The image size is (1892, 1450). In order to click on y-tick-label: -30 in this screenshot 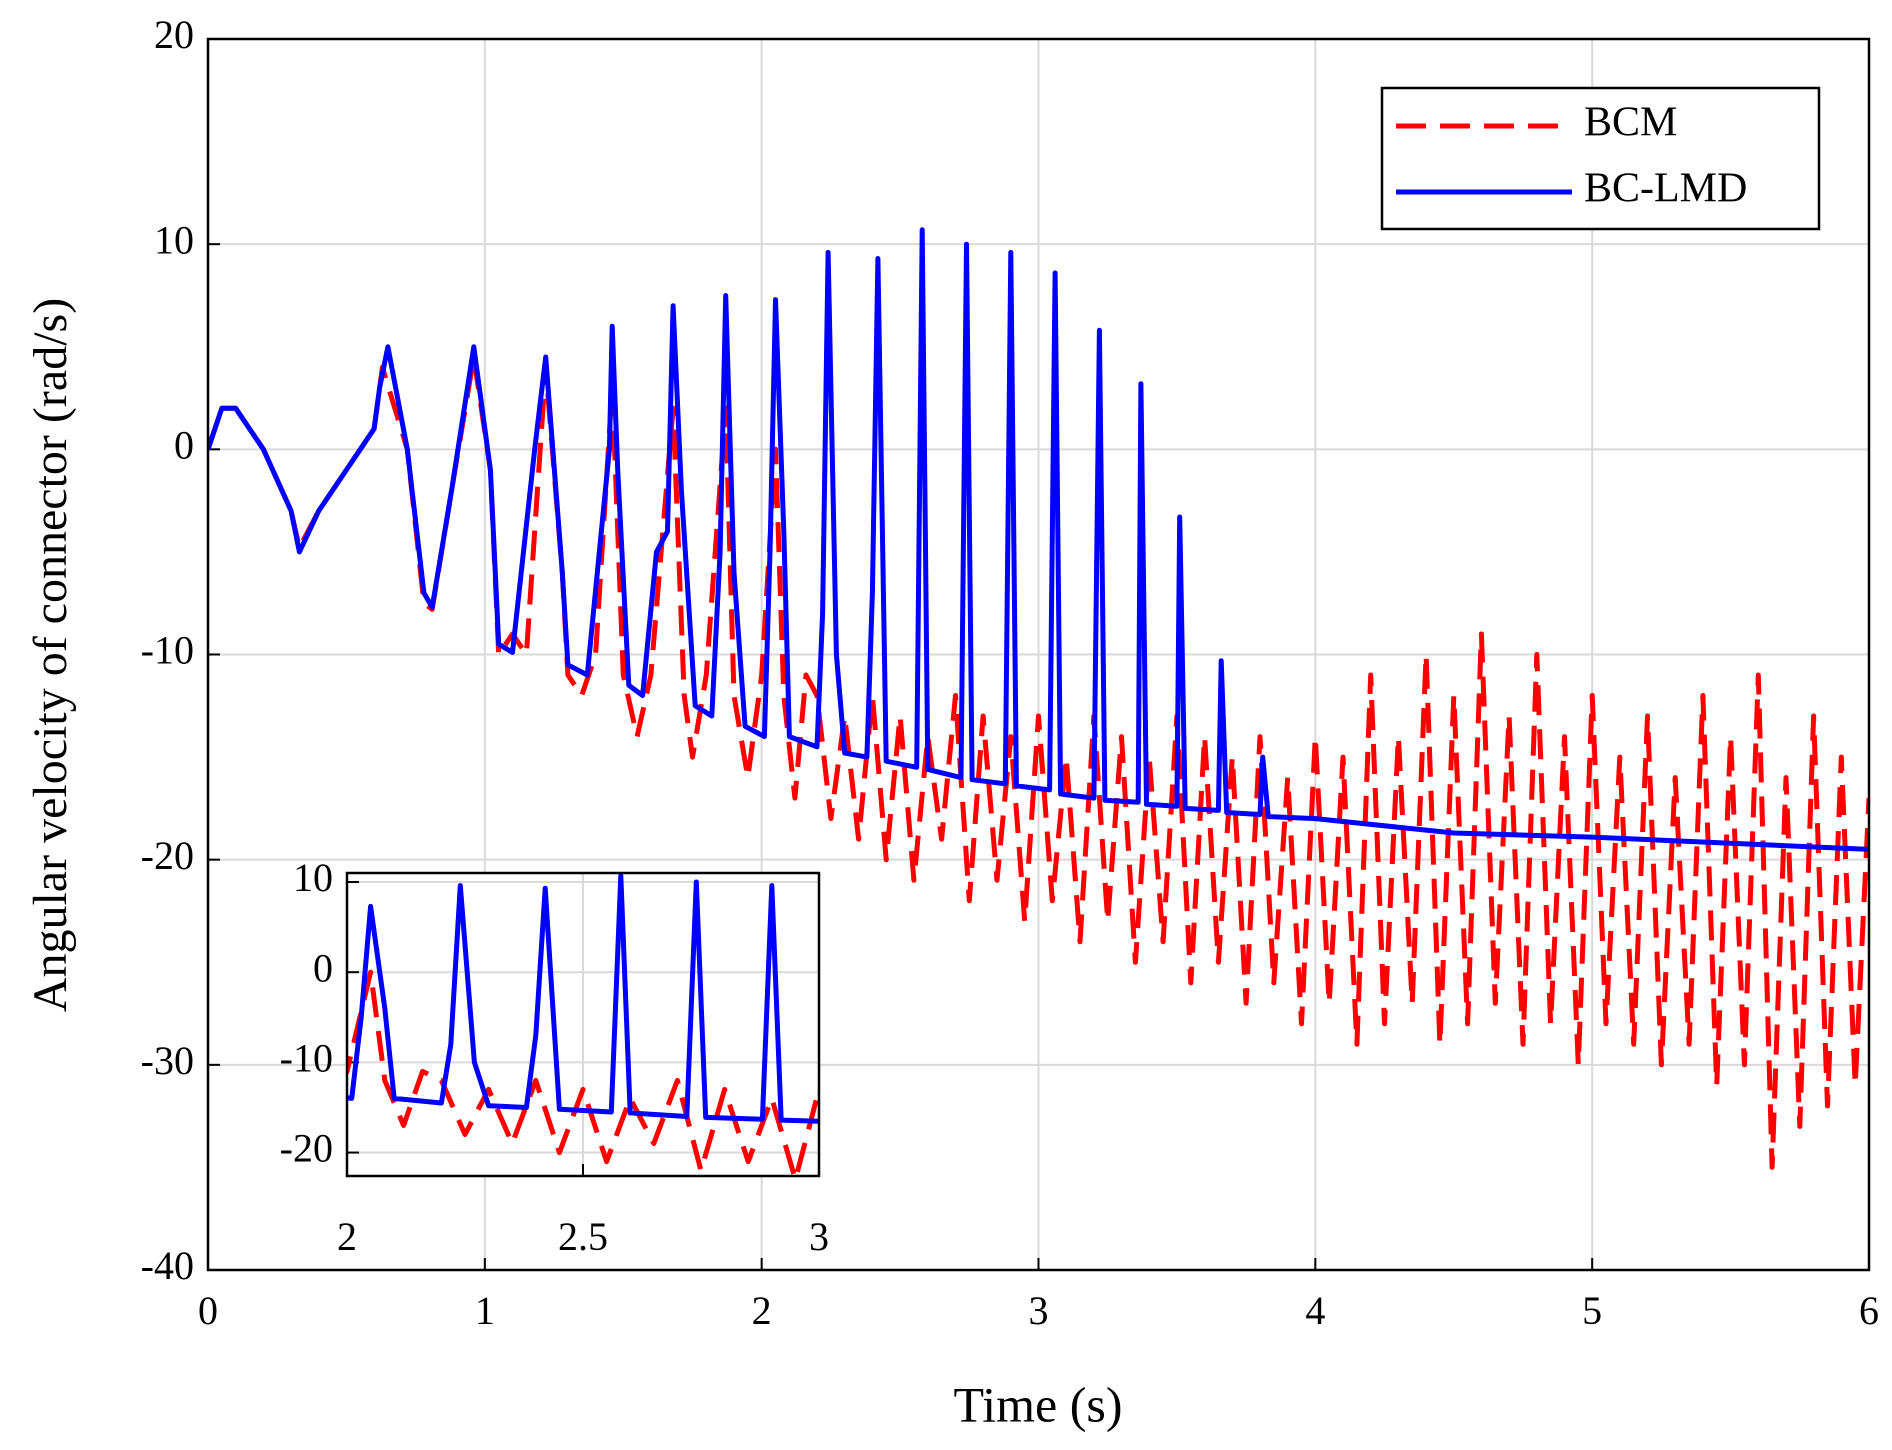, I will do `click(167, 1060)`.